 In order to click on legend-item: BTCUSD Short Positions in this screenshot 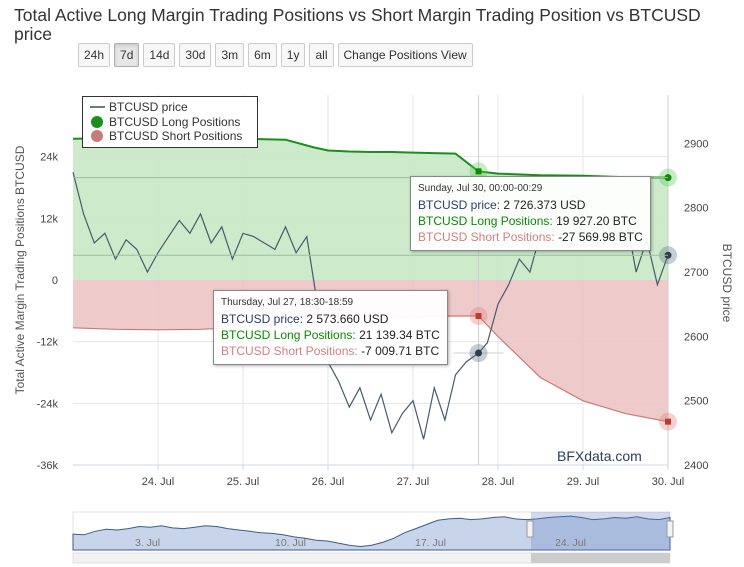, I will do `click(173, 136)`.